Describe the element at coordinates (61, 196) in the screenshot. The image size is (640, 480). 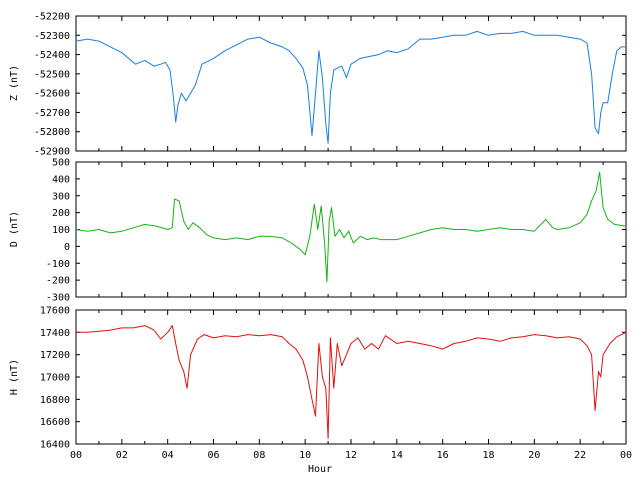
I see `panel-d-ytick-label: 300` at that location.